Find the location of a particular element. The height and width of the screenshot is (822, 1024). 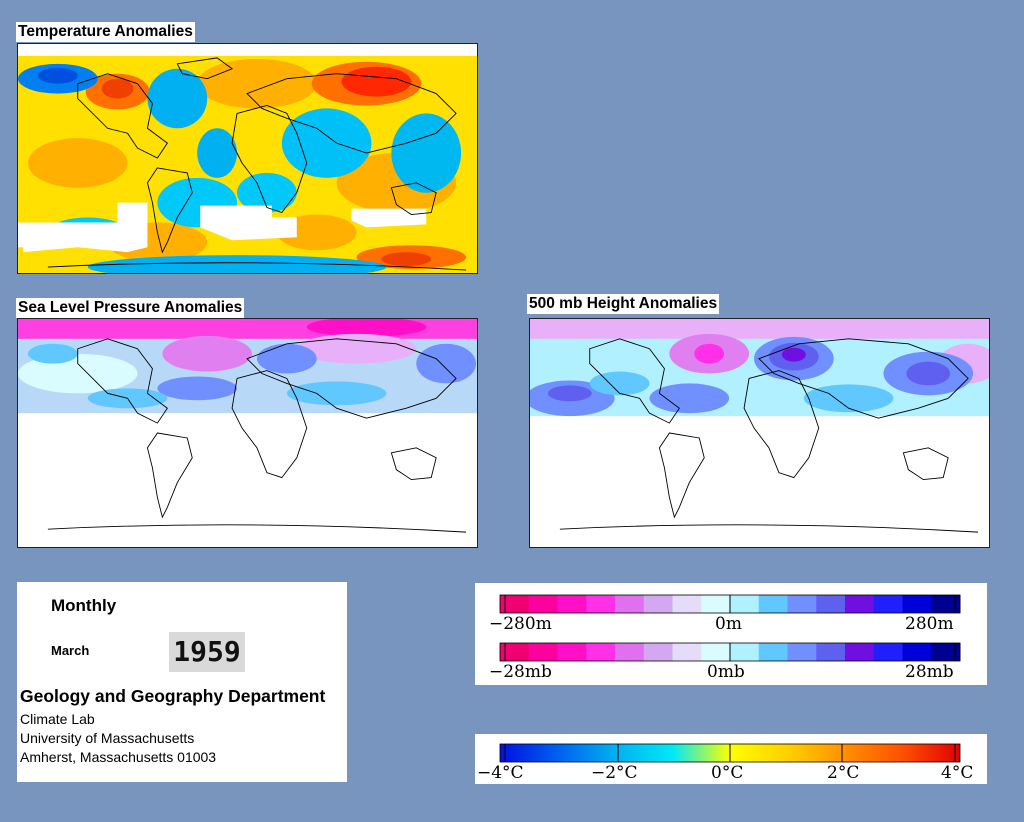

slp-map is located at coordinates (247, 433).